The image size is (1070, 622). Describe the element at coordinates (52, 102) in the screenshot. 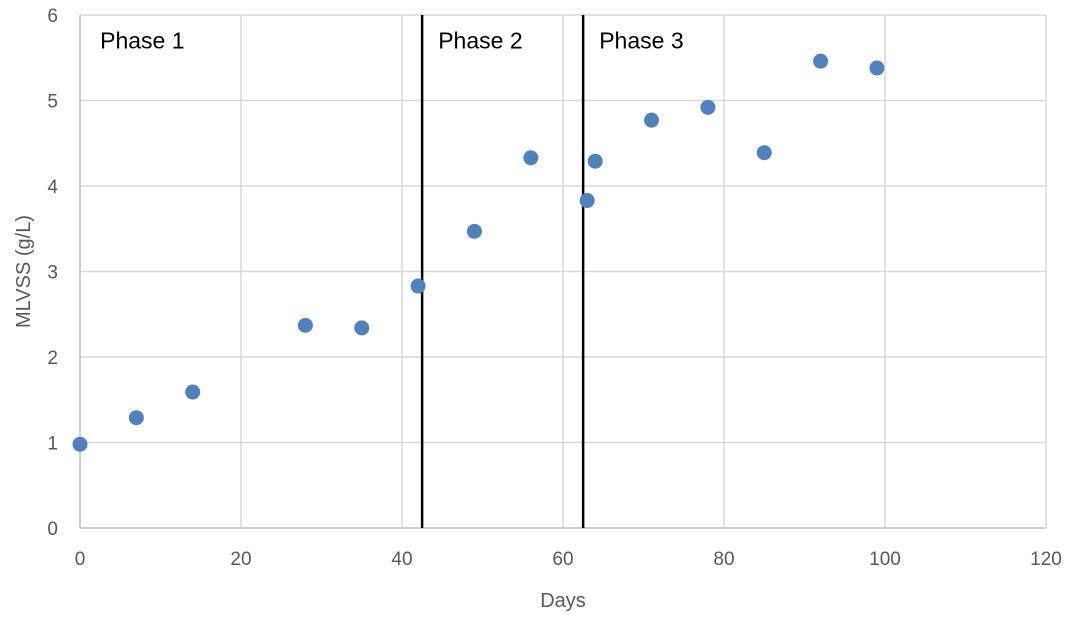

I see `y-tick-label: 5` at that location.